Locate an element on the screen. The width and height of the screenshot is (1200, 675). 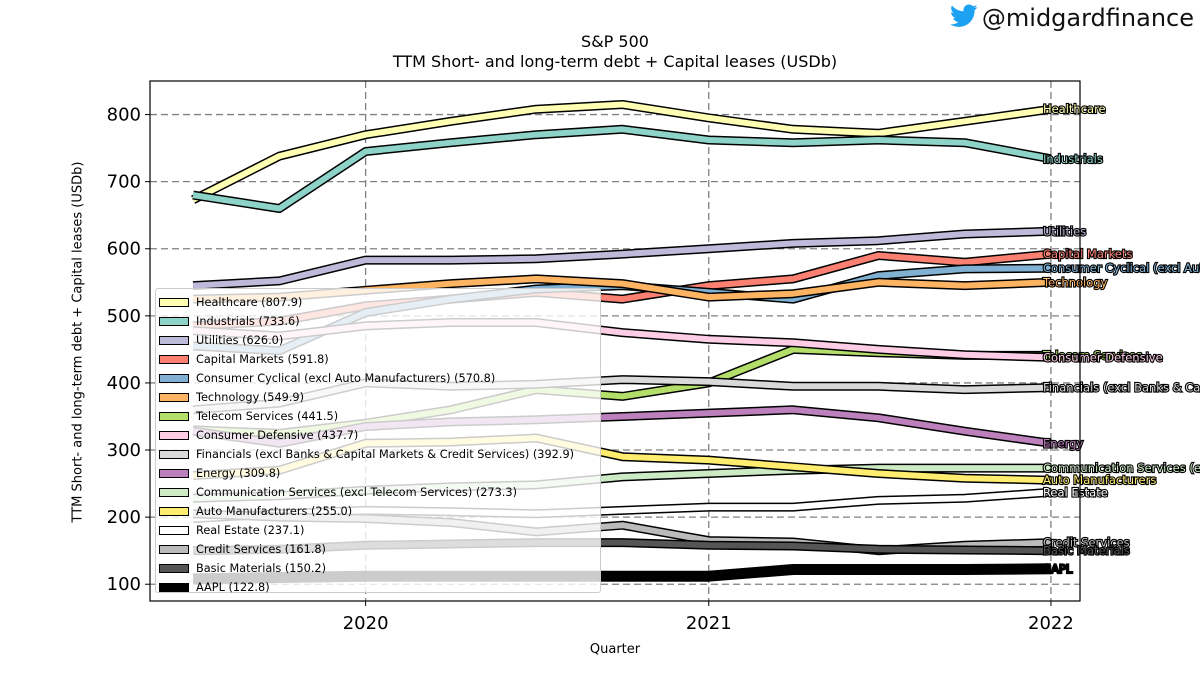
brand-handle: @midgardfinance is located at coordinates (1071, 18).